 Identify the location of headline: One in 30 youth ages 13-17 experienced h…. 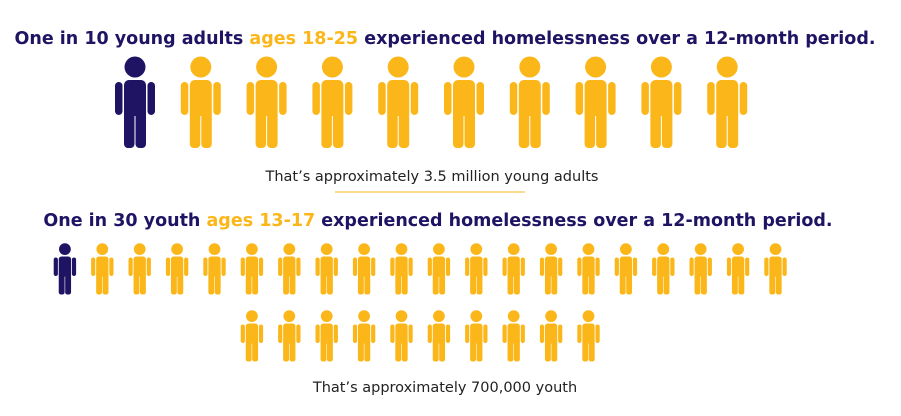
(437, 221).